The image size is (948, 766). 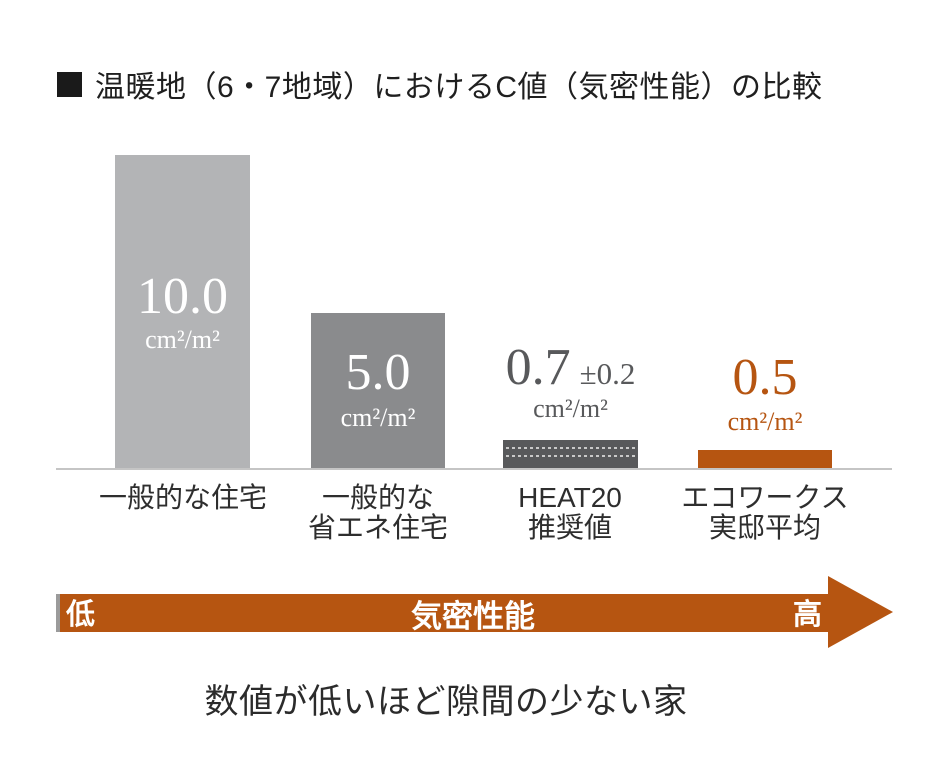 I want to click on category-label-line: 省エネ住宅, so click(x=377, y=527).